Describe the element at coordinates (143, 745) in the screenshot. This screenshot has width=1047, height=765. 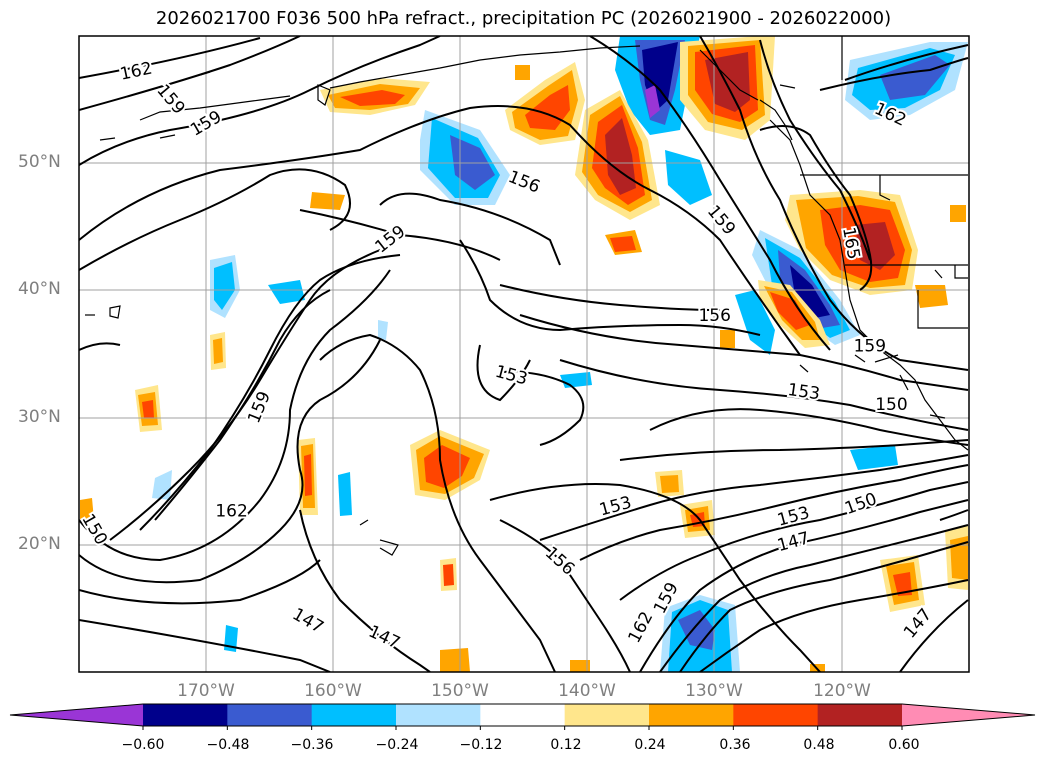
I see `colorbar-tick-label: −0.60` at that location.